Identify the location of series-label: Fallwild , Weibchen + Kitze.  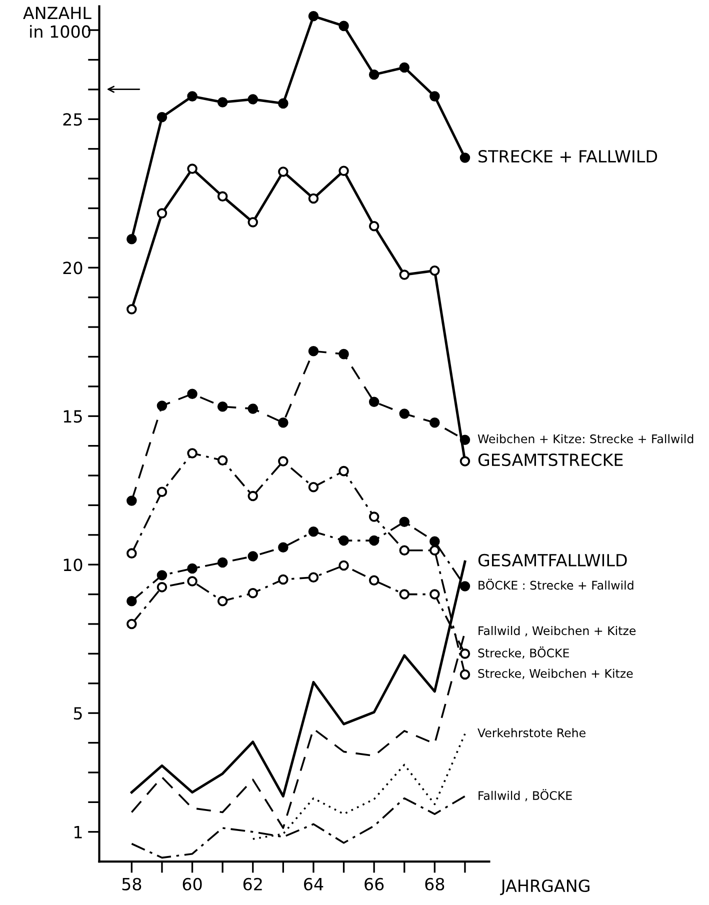
(557, 631).